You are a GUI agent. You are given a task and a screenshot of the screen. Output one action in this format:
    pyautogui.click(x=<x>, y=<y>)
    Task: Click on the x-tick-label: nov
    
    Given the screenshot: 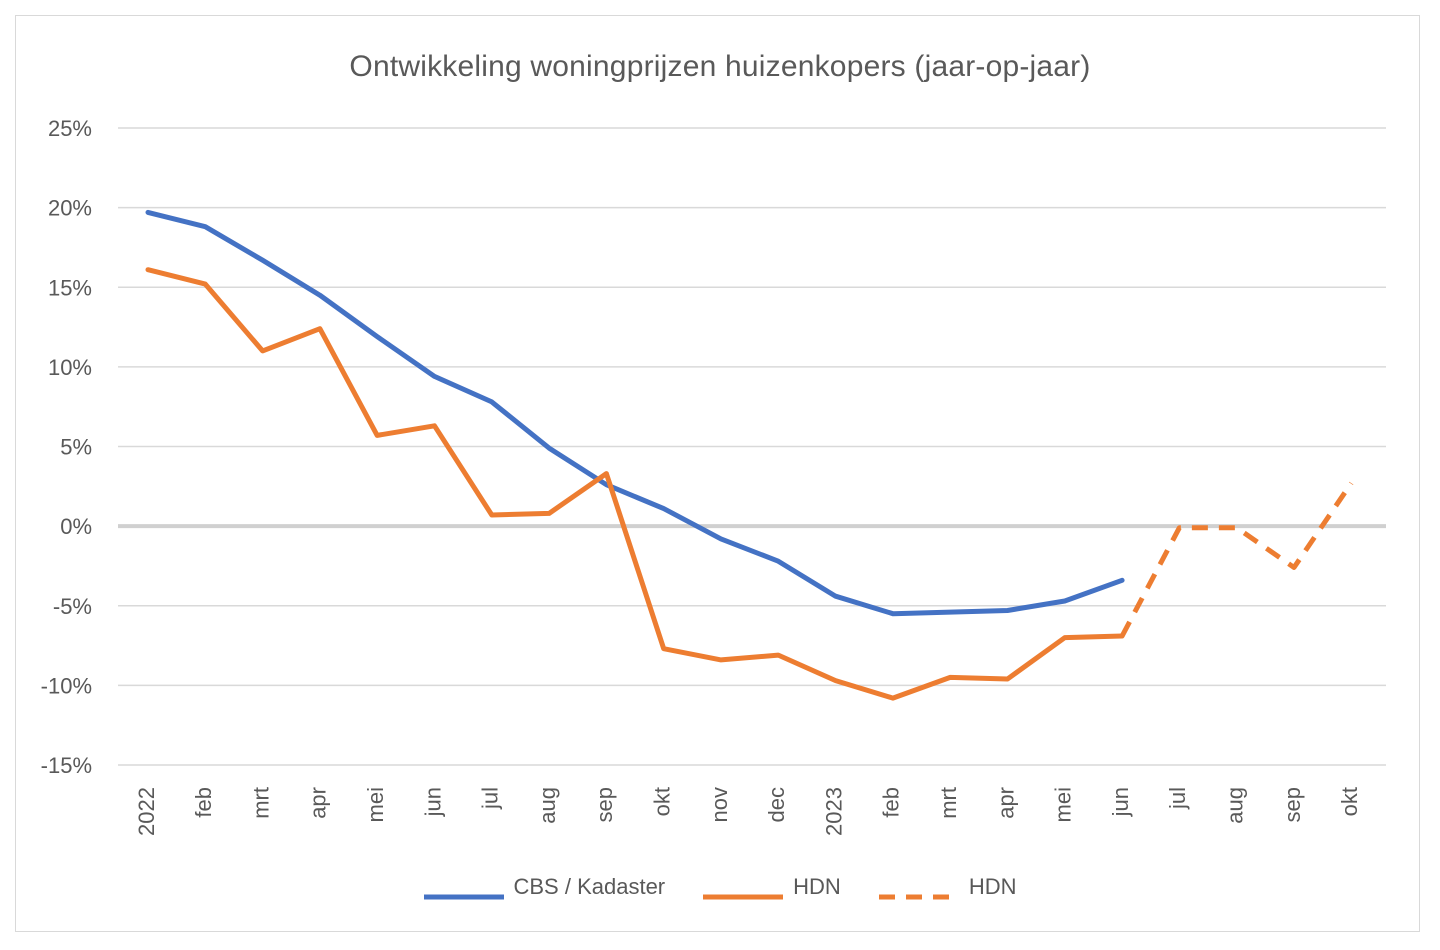 What is the action you would take?
    pyautogui.click(x=719, y=804)
    